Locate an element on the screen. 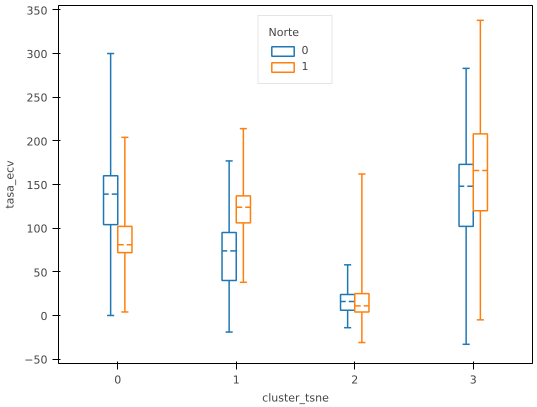 Image resolution: width=537 pixels, height=407 pixels. legend-label: 0 is located at coordinates (306, 50).